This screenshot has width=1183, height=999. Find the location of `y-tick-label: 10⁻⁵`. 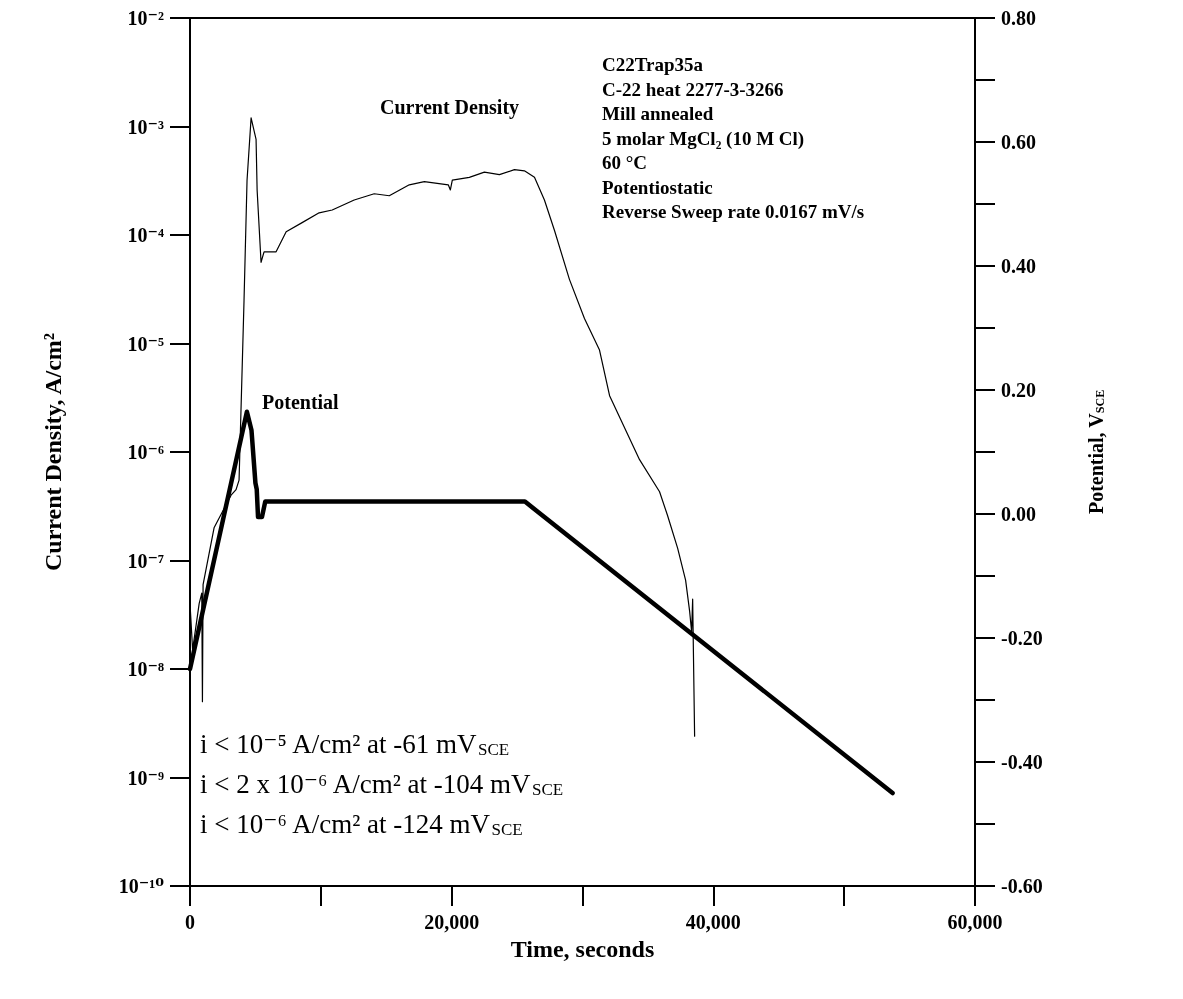

y-tick-label: 10⁻⁵ is located at coordinates (145, 343).